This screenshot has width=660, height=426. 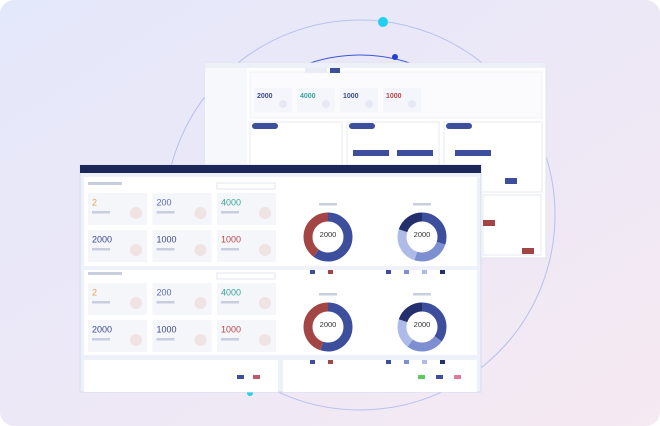 I want to click on search-button, so click(x=335, y=70).